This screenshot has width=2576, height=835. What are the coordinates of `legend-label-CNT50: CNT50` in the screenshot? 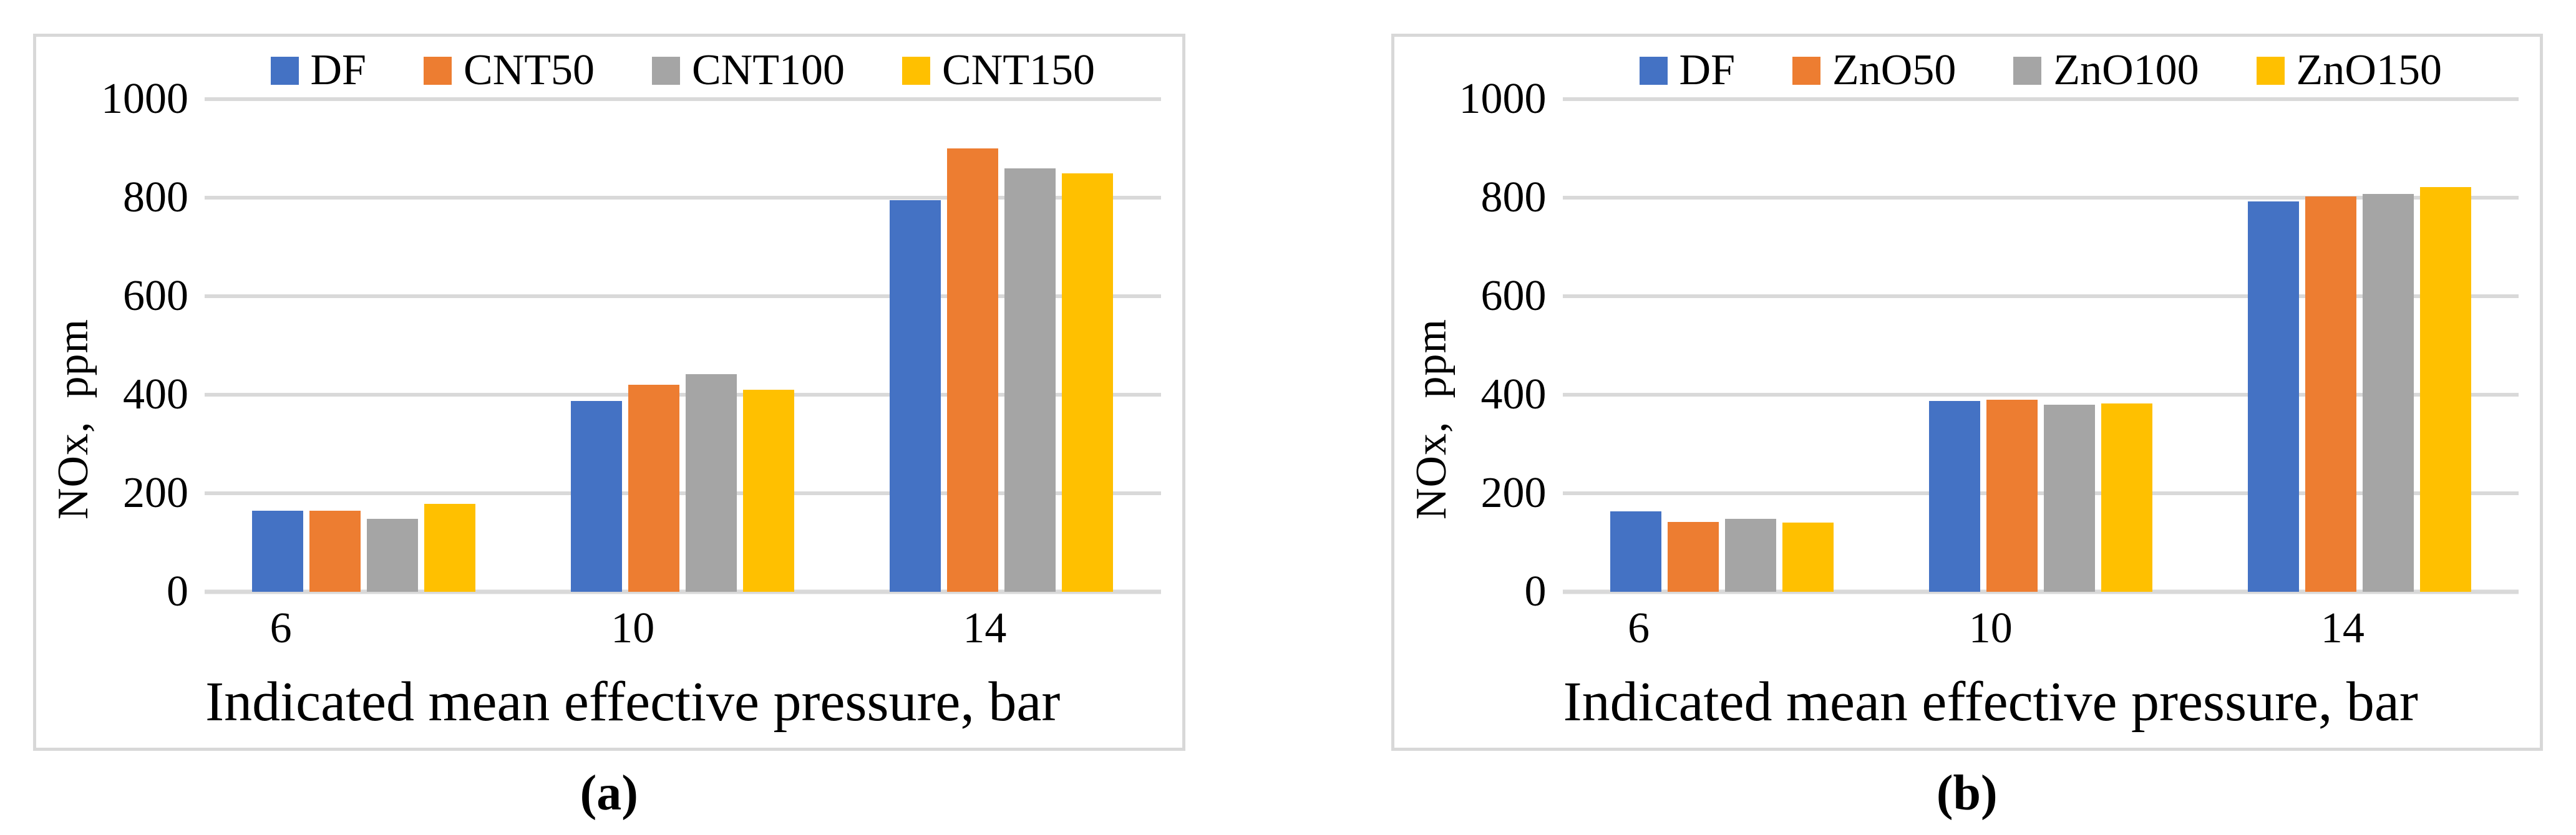 It's located at (529, 70).